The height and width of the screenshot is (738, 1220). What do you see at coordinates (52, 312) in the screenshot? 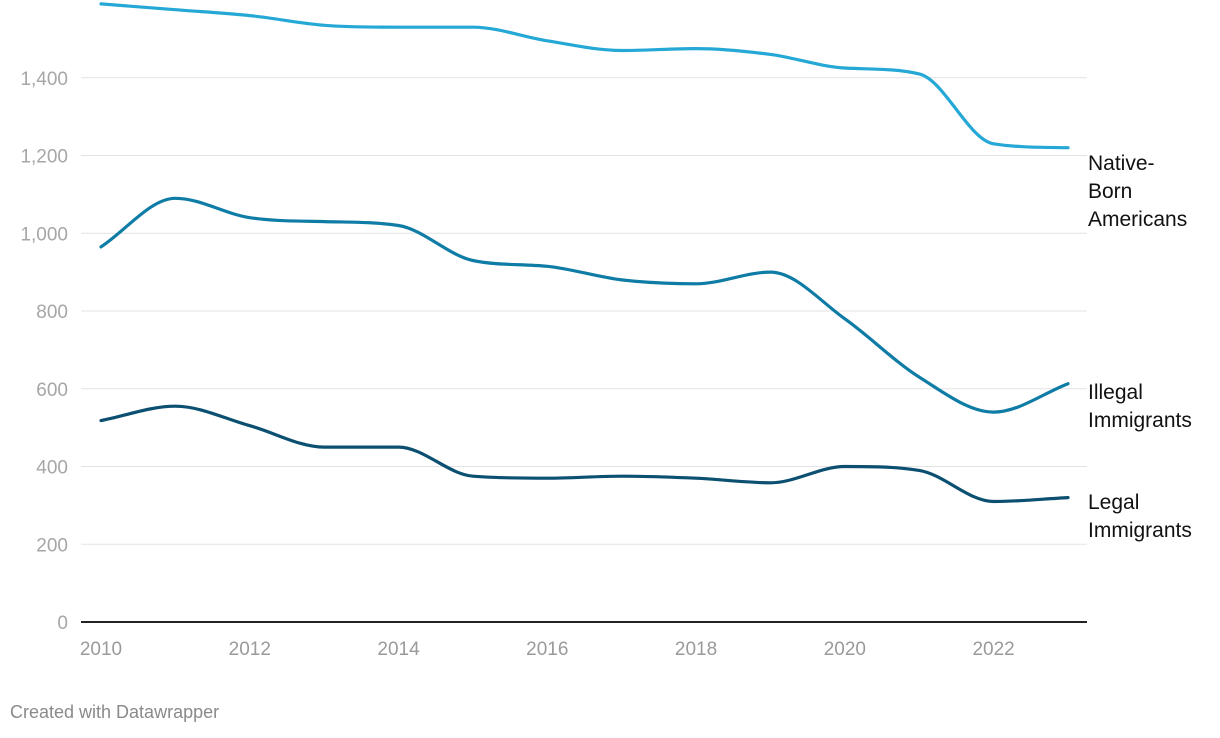
I see `y-tick-label: 800` at bounding box center [52, 312].